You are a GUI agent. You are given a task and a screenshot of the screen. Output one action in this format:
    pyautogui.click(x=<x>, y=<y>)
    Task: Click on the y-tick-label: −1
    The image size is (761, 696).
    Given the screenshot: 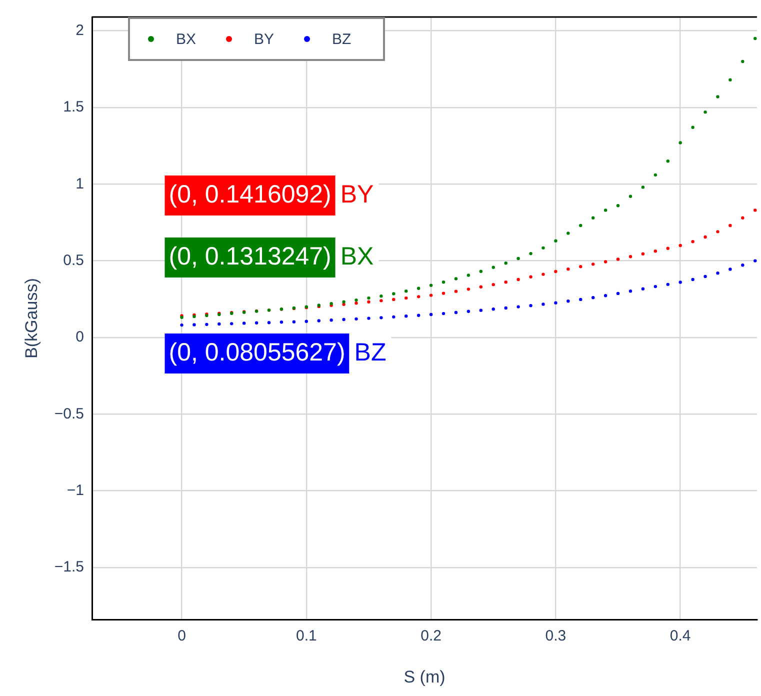 What is the action you would take?
    pyautogui.click(x=75, y=490)
    